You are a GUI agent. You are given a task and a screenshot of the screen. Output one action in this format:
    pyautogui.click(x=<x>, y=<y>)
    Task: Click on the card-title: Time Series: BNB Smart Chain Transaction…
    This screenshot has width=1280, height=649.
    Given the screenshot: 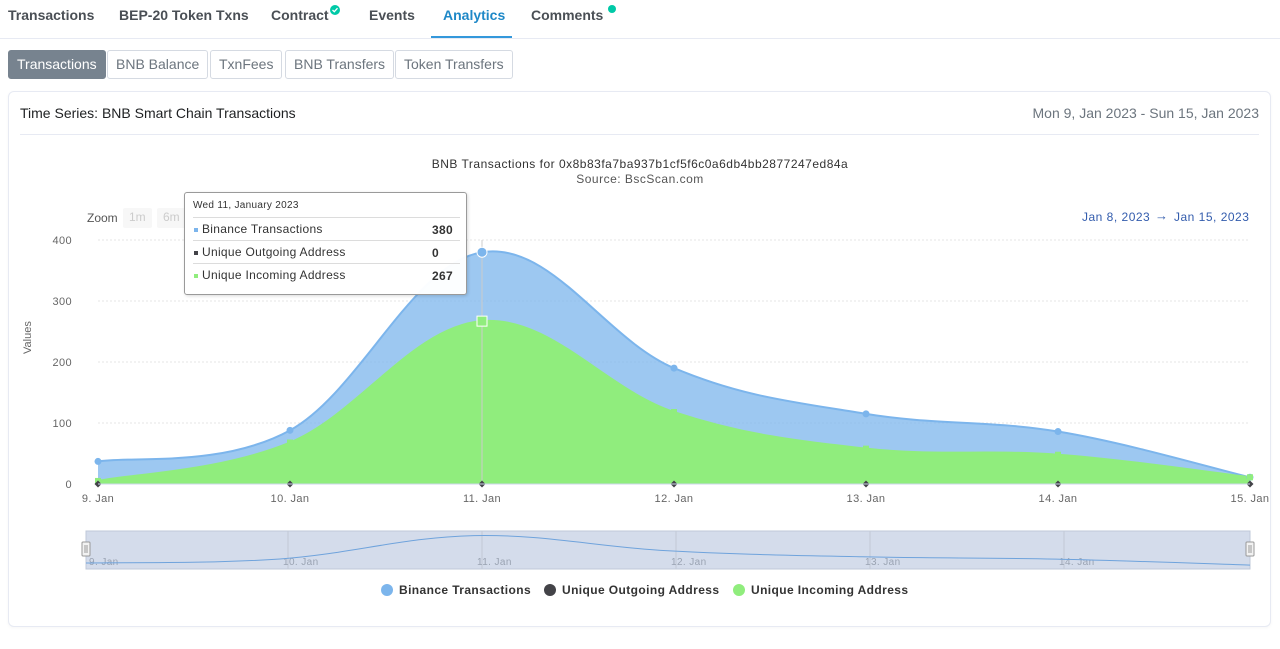 What is the action you would take?
    pyautogui.click(x=158, y=113)
    